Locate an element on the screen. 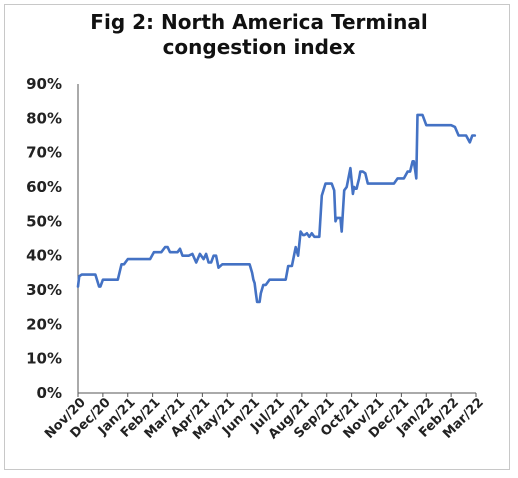 The image size is (518, 478). y-tick-label: 80% is located at coordinates (44, 118).